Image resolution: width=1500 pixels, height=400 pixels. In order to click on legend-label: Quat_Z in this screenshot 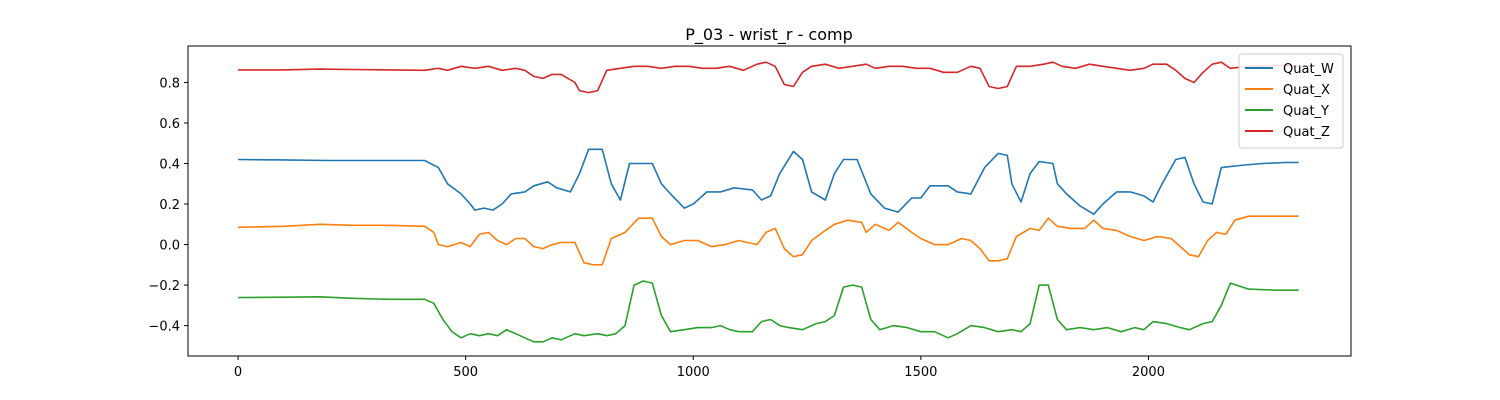, I will do `click(1306, 132)`.